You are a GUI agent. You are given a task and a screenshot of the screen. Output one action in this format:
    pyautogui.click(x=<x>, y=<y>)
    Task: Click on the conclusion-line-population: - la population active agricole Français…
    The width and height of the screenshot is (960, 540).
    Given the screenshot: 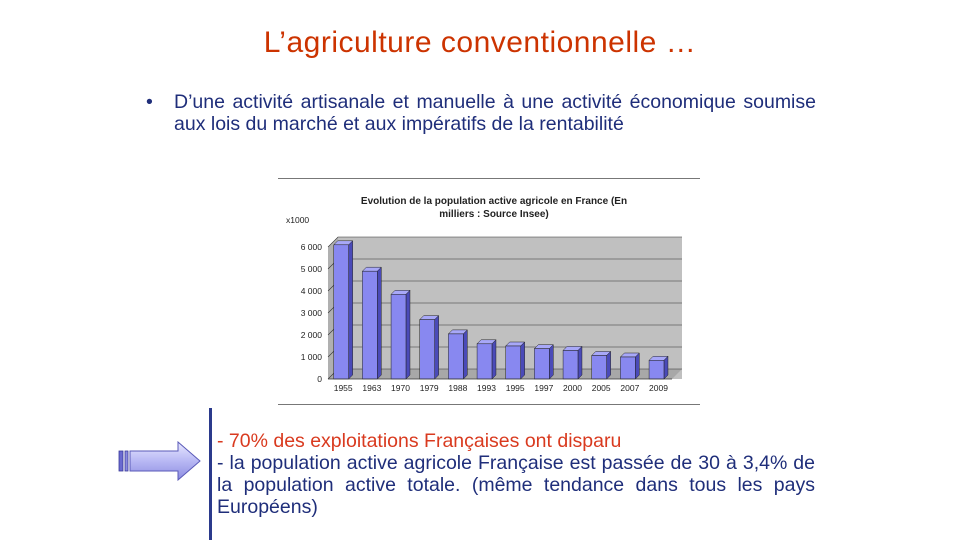 What is the action you would take?
    pyautogui.click(x=516, y=485)
    